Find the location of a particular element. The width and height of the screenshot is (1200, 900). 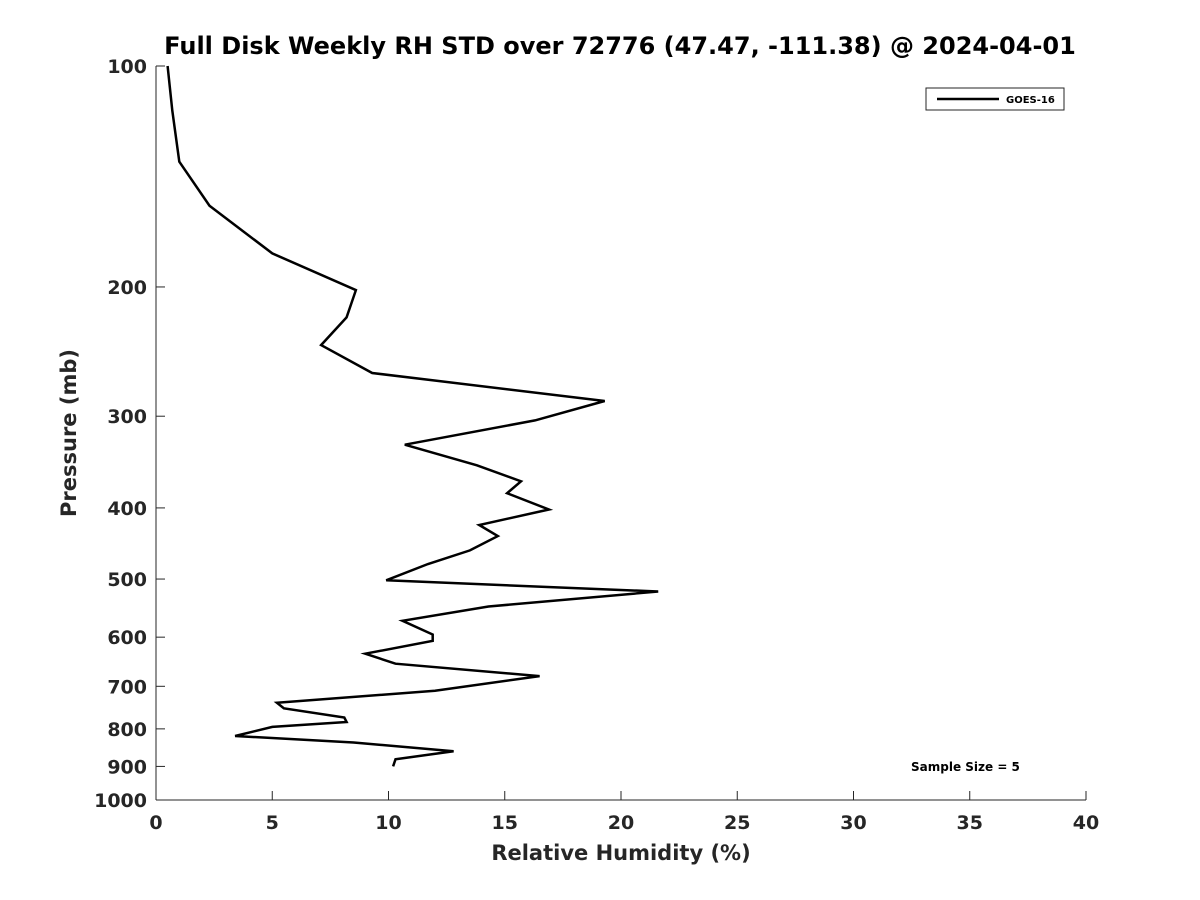

x-tick-label: 35 is located at coordinates (970, 823).